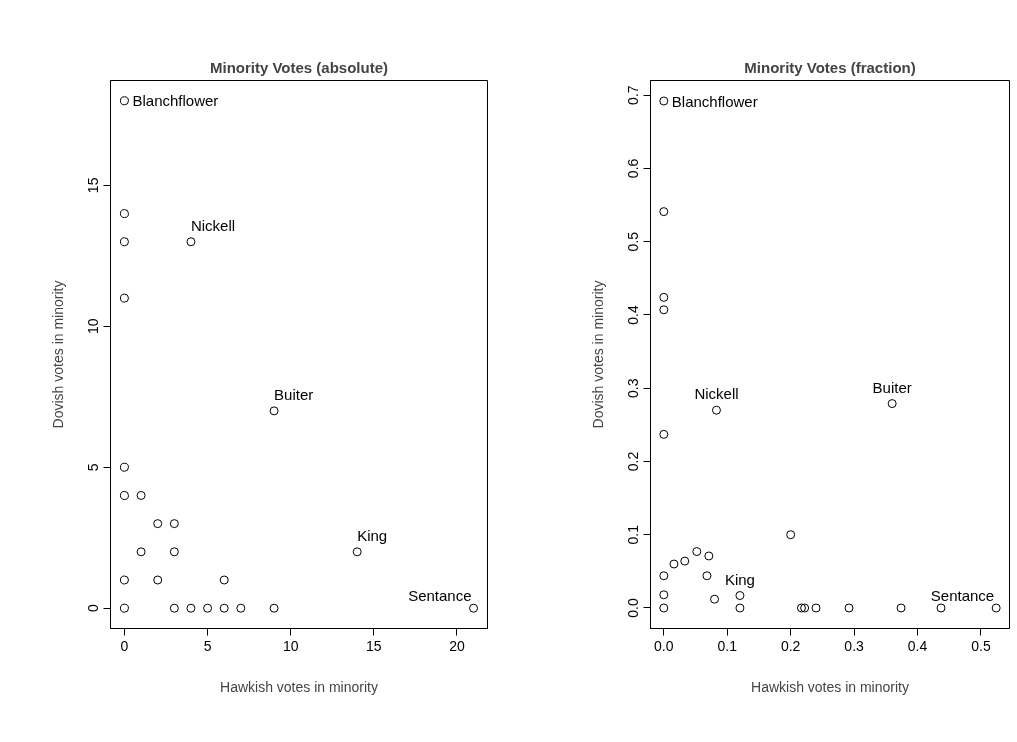 Image resolution: width=1017 pixels, height=742 pixels. I want to click on x-tick-label: 20, so click(457, 645).